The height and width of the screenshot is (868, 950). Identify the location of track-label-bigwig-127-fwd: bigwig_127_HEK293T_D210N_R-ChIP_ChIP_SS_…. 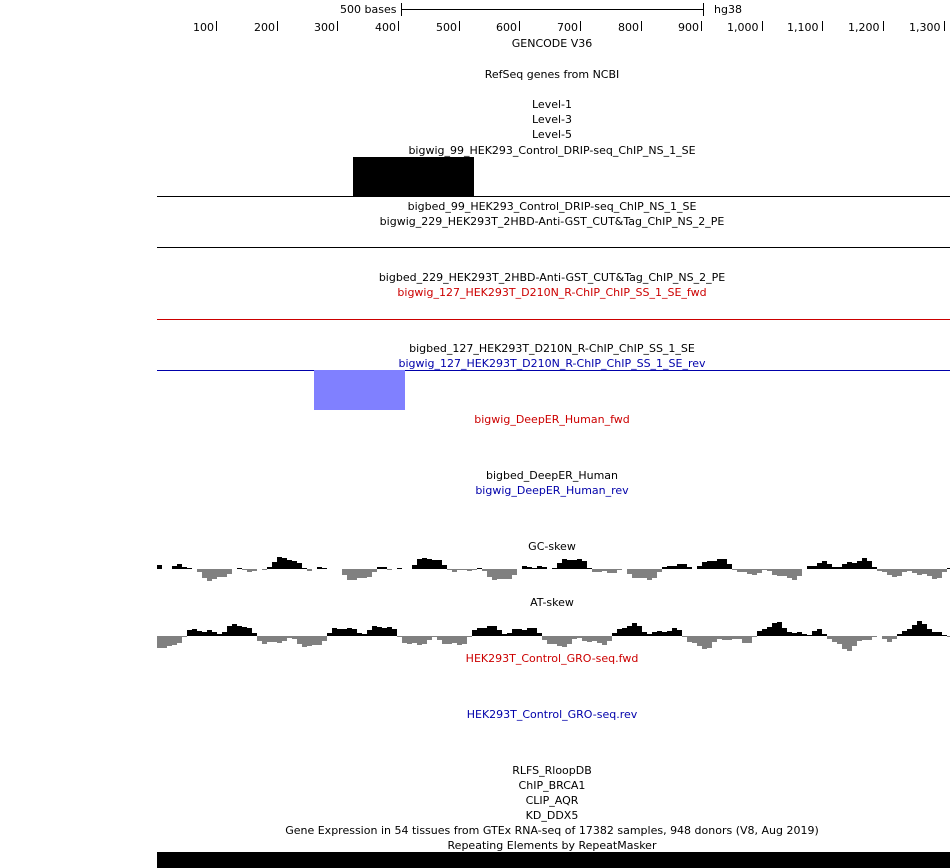
(552, 292).